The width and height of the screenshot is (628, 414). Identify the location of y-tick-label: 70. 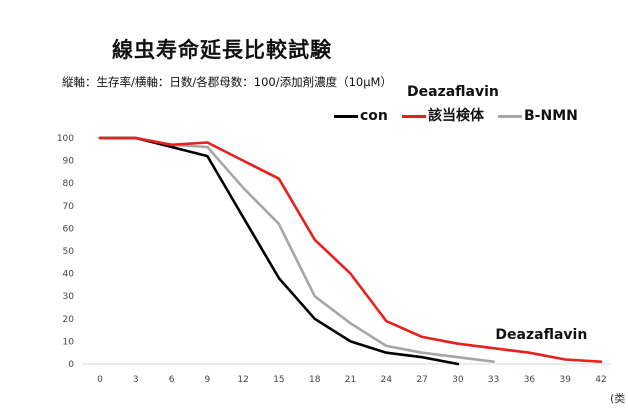
(69, 207).